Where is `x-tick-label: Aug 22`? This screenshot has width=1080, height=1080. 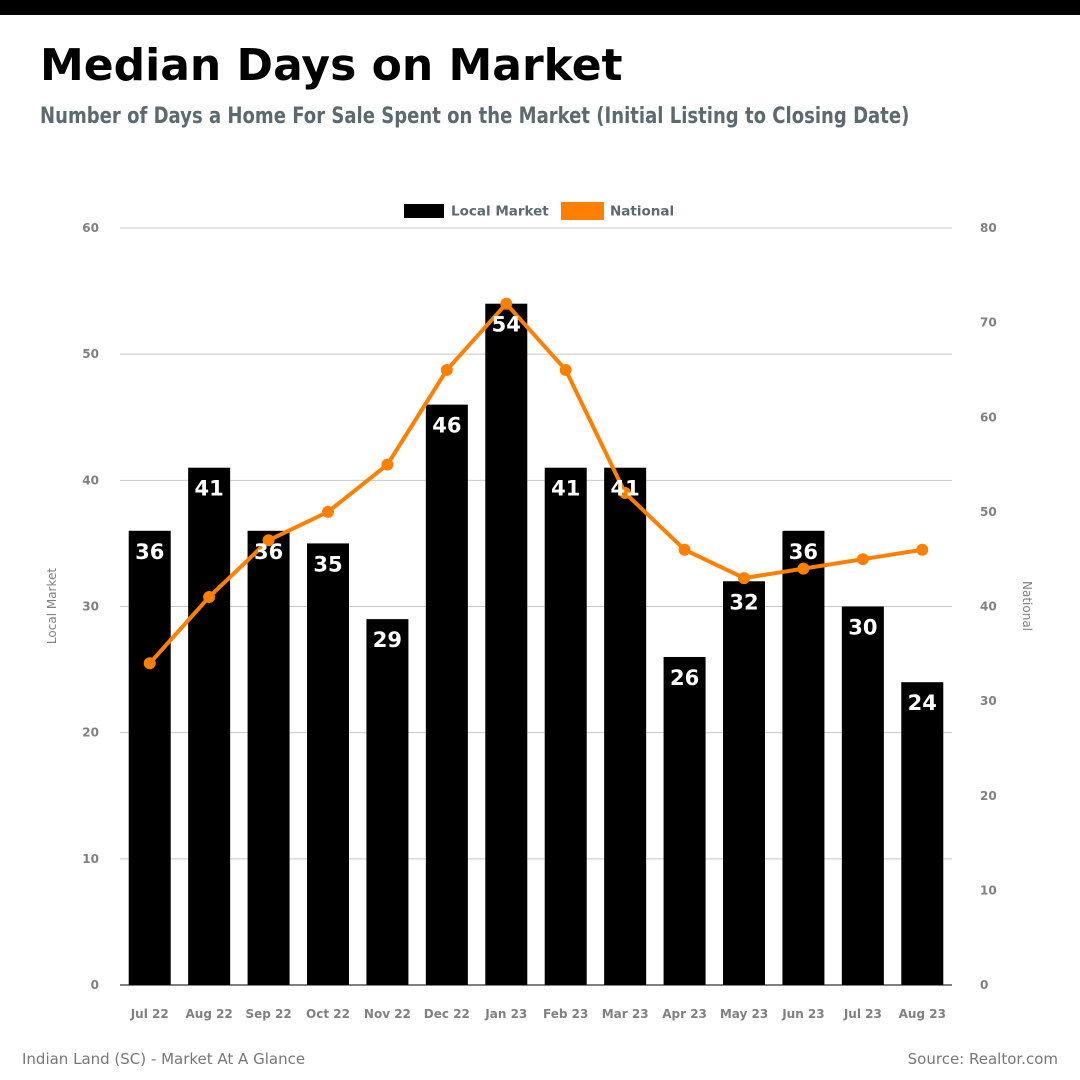 x-tick-label: Aug 22 is located at coordinates (208, 1014).